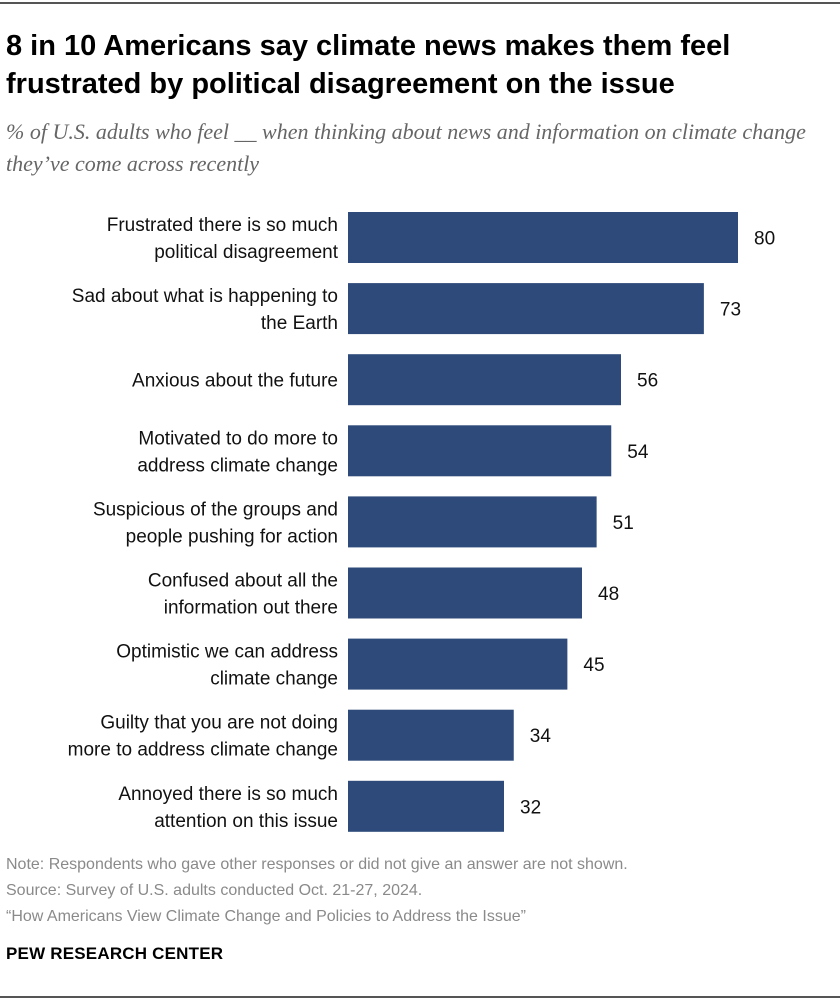 The image size is (840, 1002). I want to click on value-label-6: 48, so click(608, 594).